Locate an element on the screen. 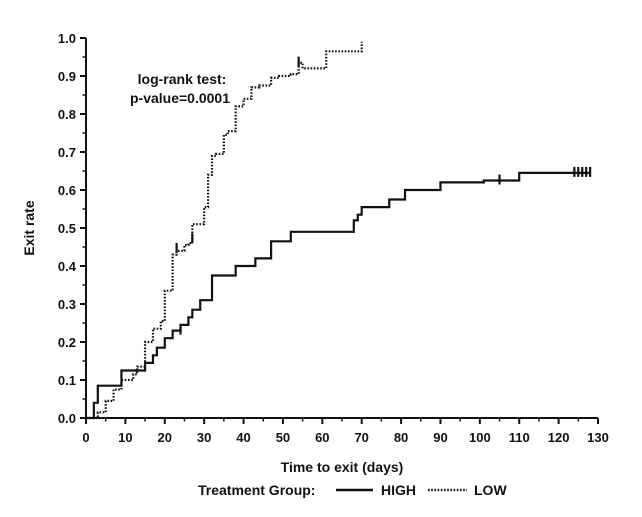 The height and width of the screenshot is (517, 642). y-tick-label: 0.5 is located at coordinates (67, 228).